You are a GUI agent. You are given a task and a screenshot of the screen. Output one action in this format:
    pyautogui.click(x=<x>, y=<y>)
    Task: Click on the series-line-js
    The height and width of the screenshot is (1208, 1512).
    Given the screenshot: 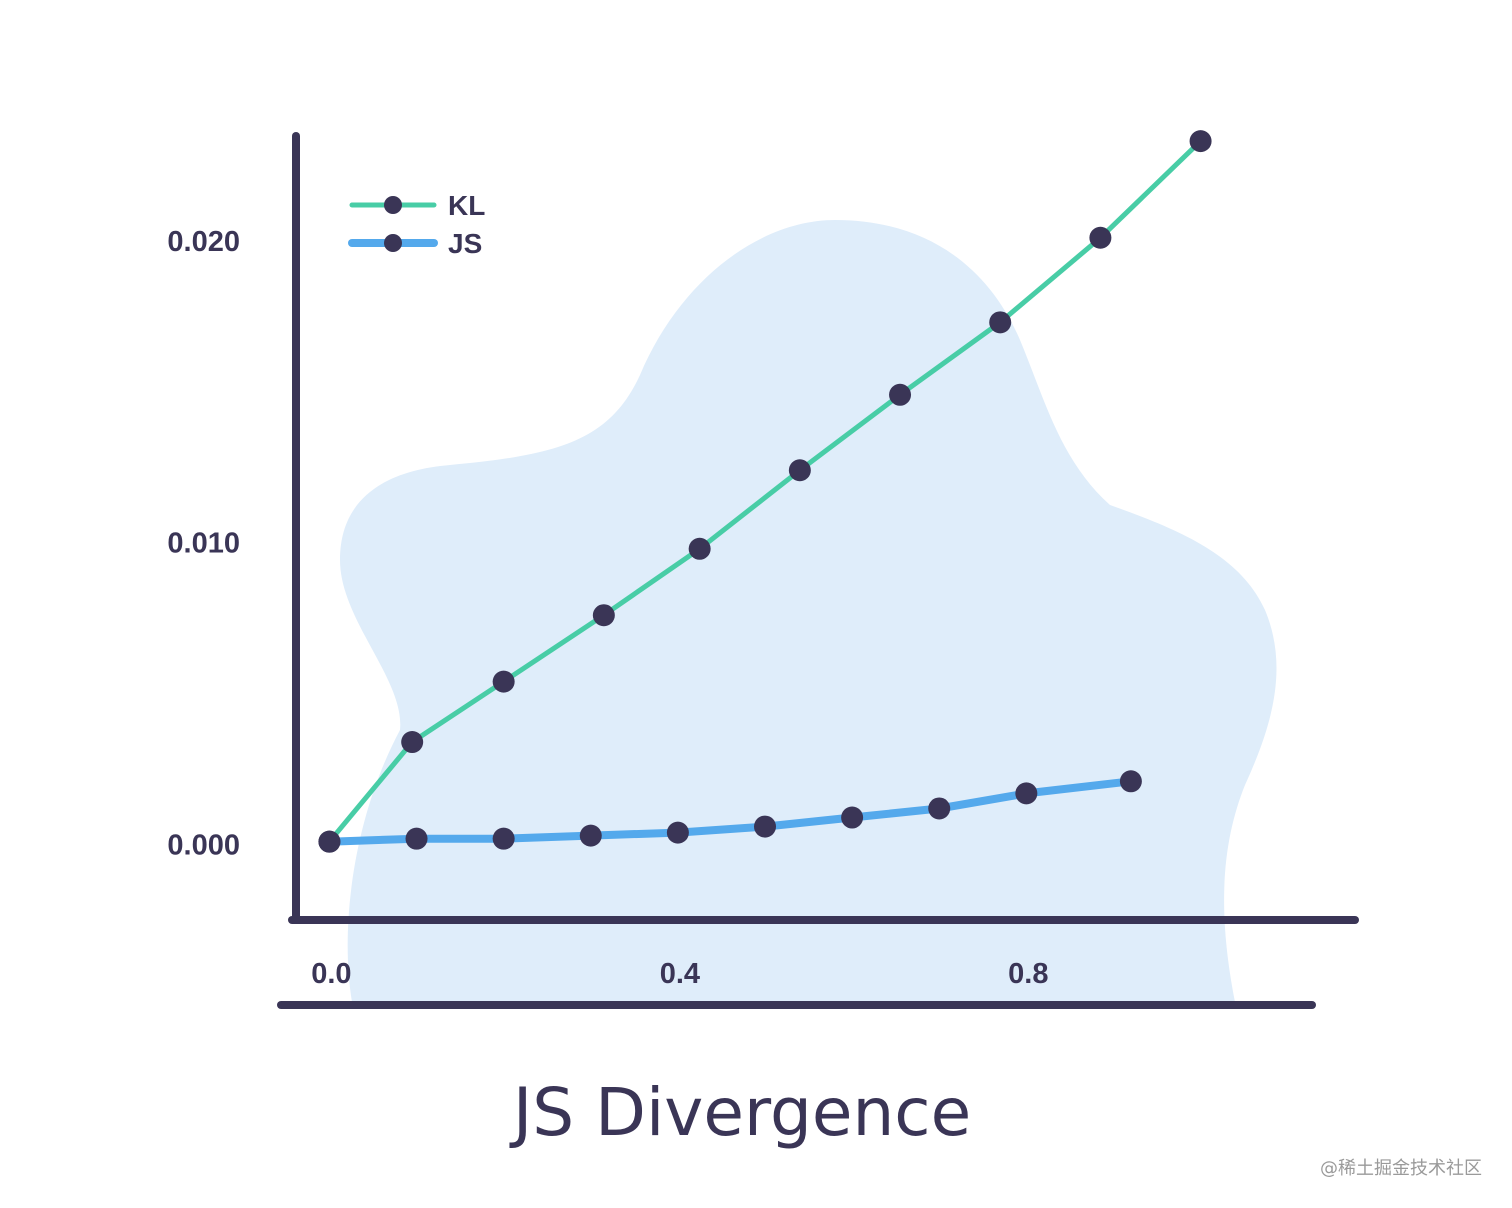 What is the action you would take?
    pyautogui.click(x=730, y=811)
    